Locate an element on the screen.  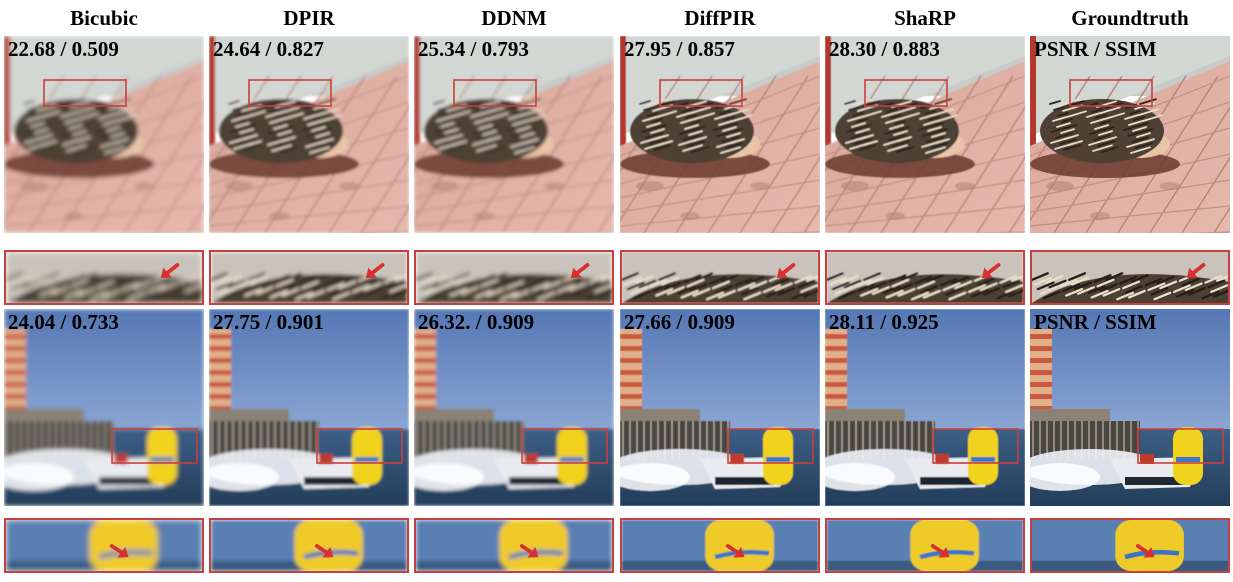
zoom-boat-bicubic is located at coordinates (104, 545).